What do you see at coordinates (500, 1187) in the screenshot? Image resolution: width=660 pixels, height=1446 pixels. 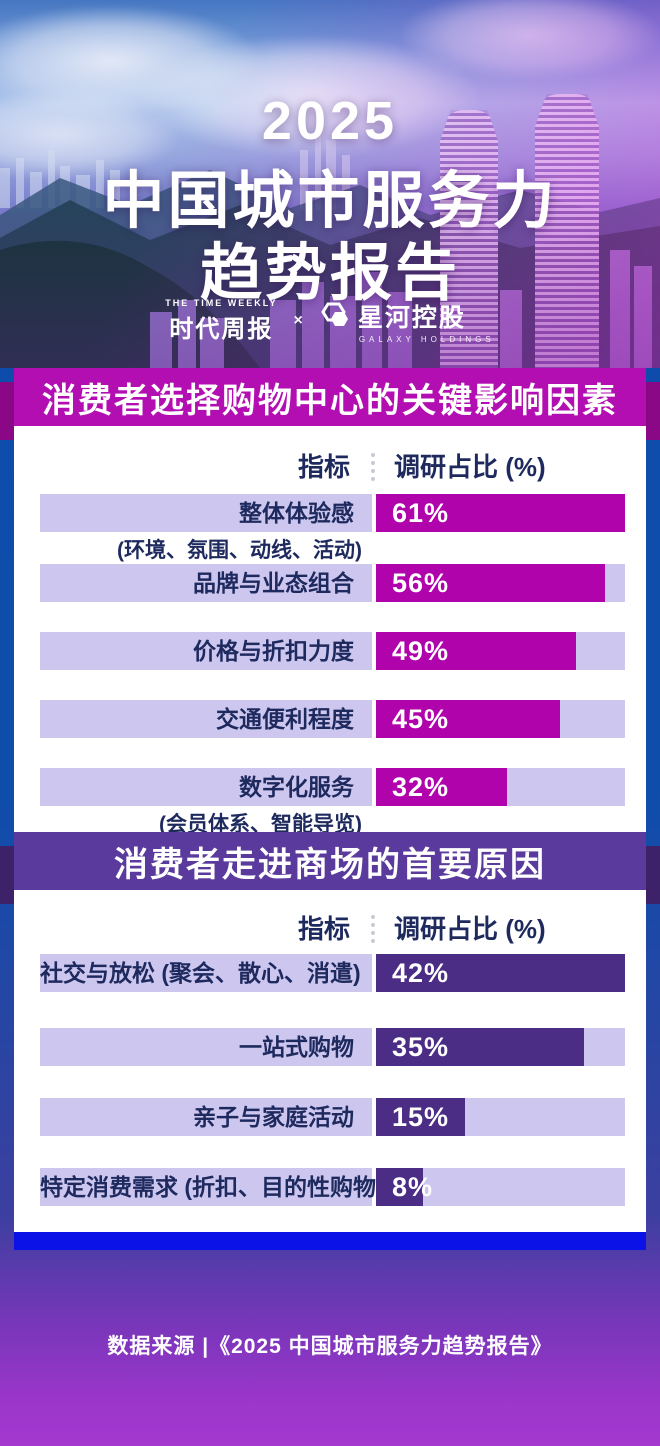 I see `bar-track: 8%` at bounding box center [500, 1187].